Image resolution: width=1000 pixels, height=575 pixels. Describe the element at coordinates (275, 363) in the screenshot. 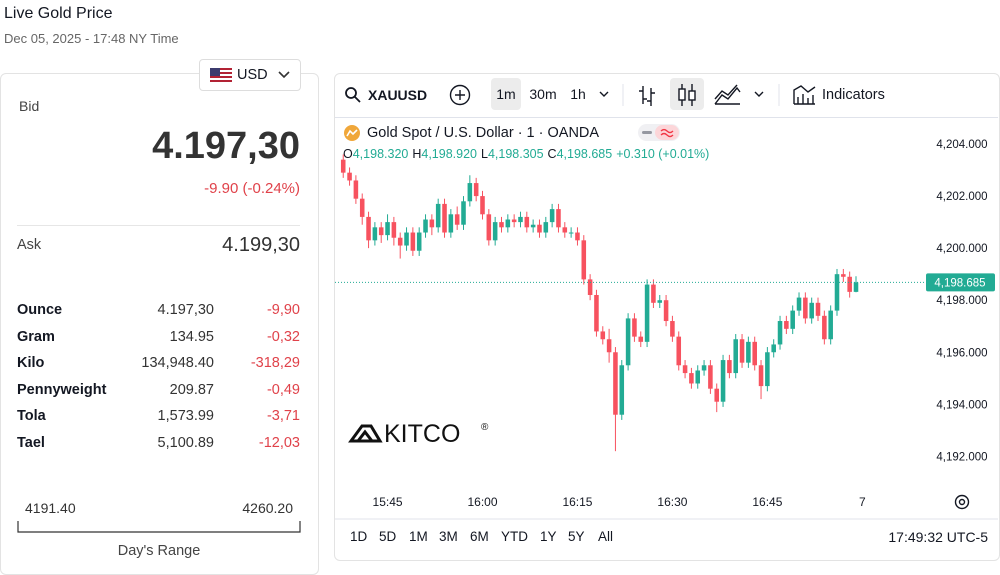

I see `row-change: -318,29` at that location.